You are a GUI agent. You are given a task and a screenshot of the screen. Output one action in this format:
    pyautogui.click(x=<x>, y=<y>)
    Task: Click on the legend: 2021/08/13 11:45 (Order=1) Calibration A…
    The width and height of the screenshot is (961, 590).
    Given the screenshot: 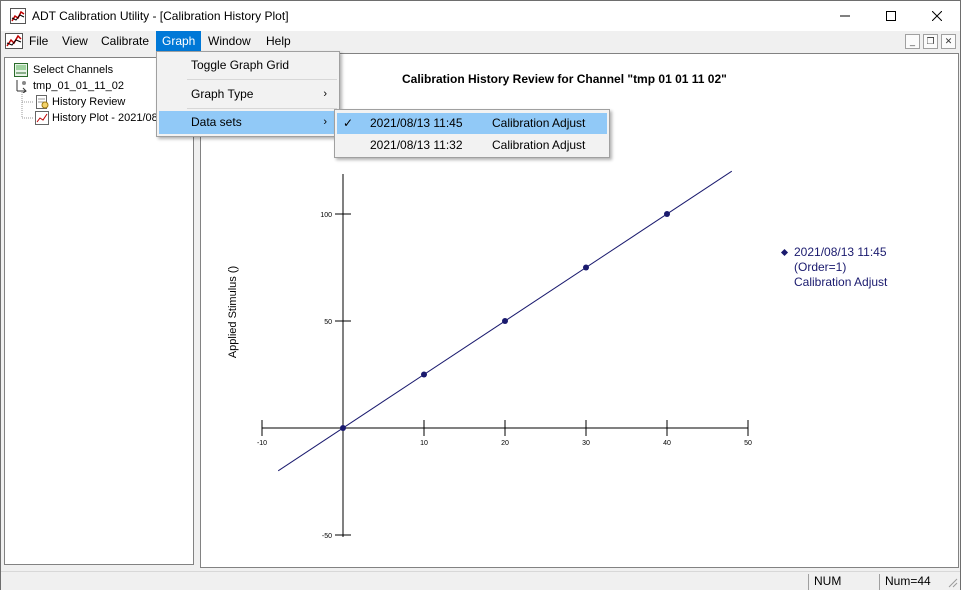 What is the action you would take?
    pyautogui.click(x=834, y=267)
    